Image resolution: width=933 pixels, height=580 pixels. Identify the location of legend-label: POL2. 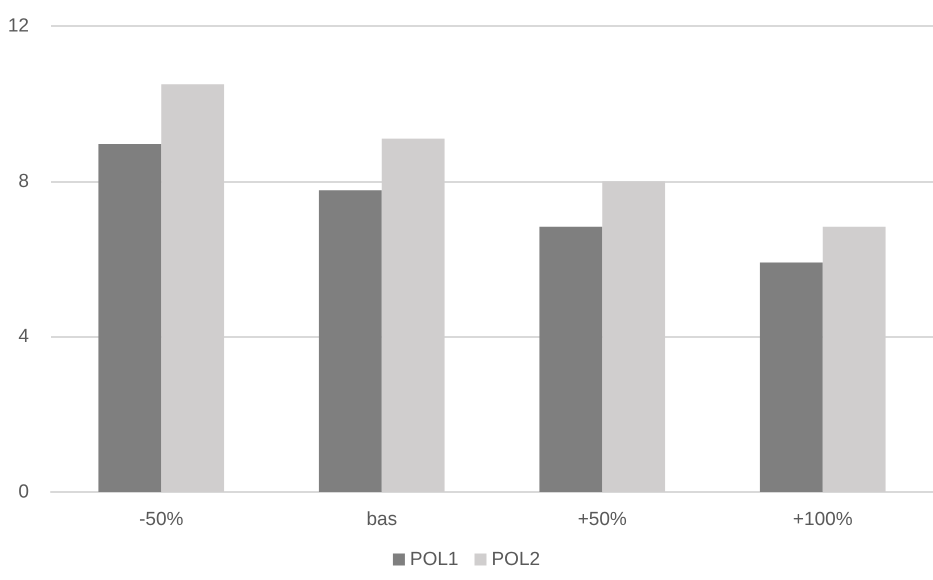
(516, 559).